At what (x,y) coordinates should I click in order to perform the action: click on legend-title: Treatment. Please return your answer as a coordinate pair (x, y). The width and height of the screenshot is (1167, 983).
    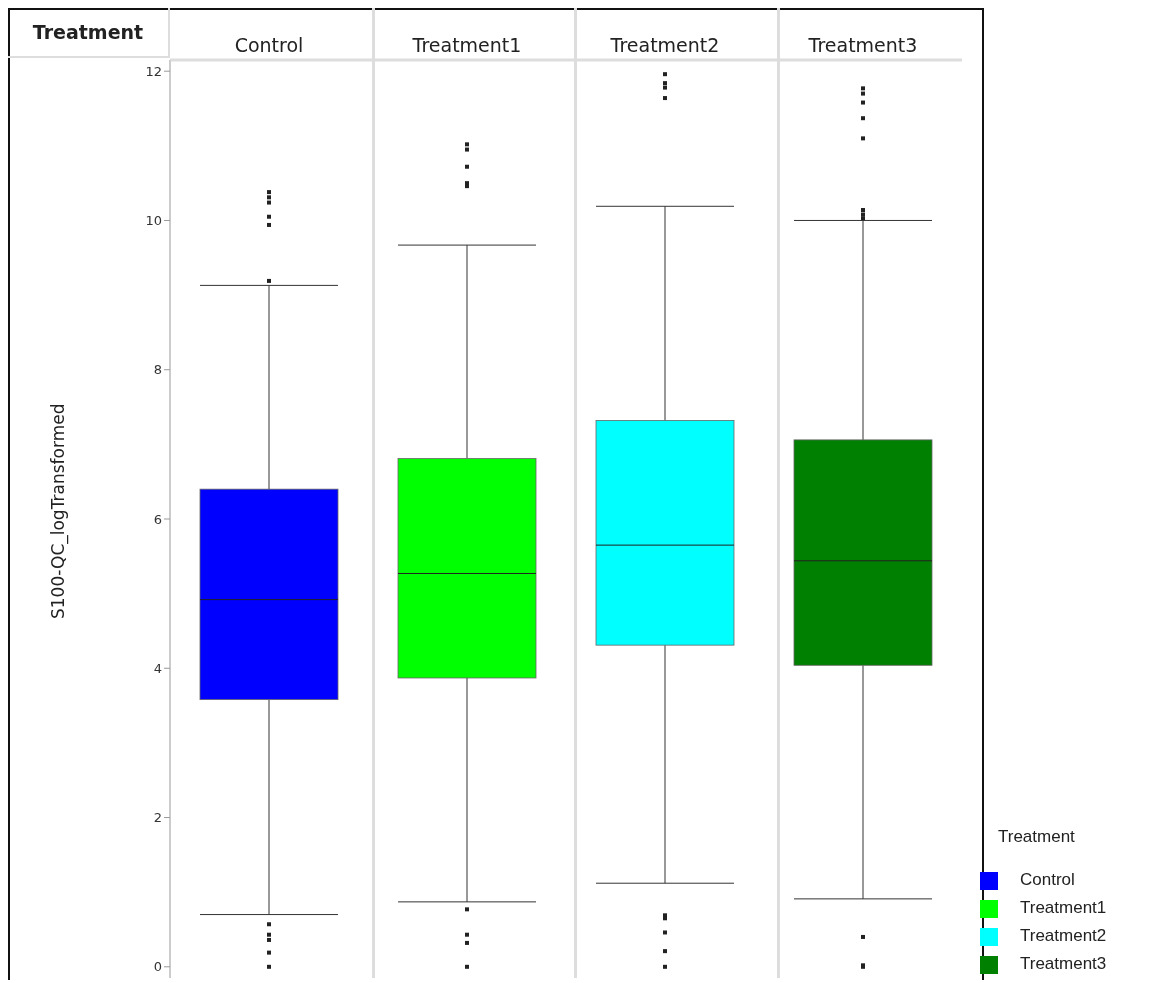
    Looking at the image, I should click on (1036, 837).